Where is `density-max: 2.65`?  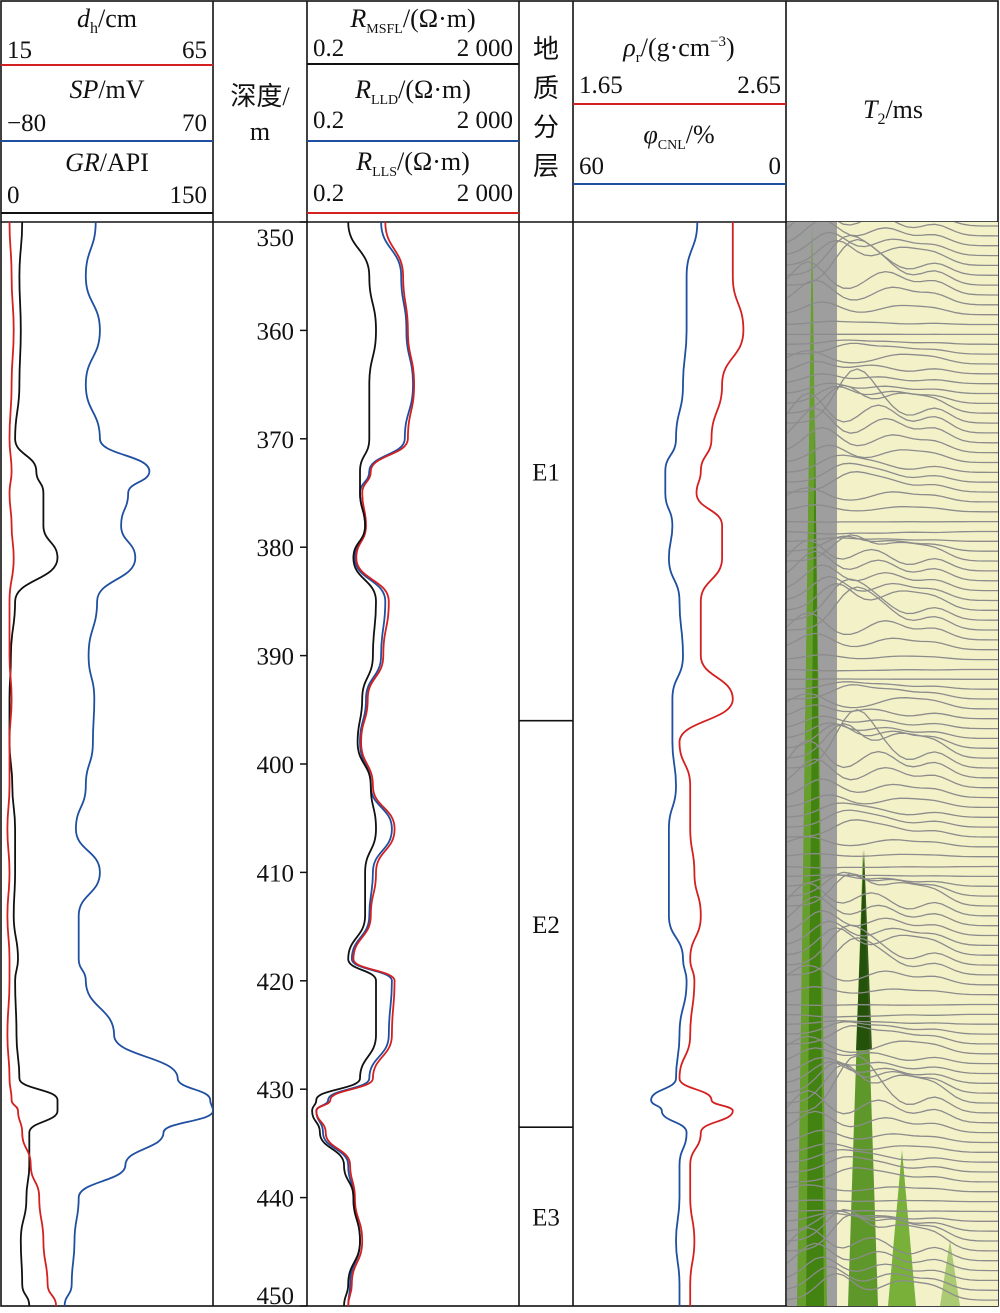
density-max: 2.65 is located at coordinates (759, 85).